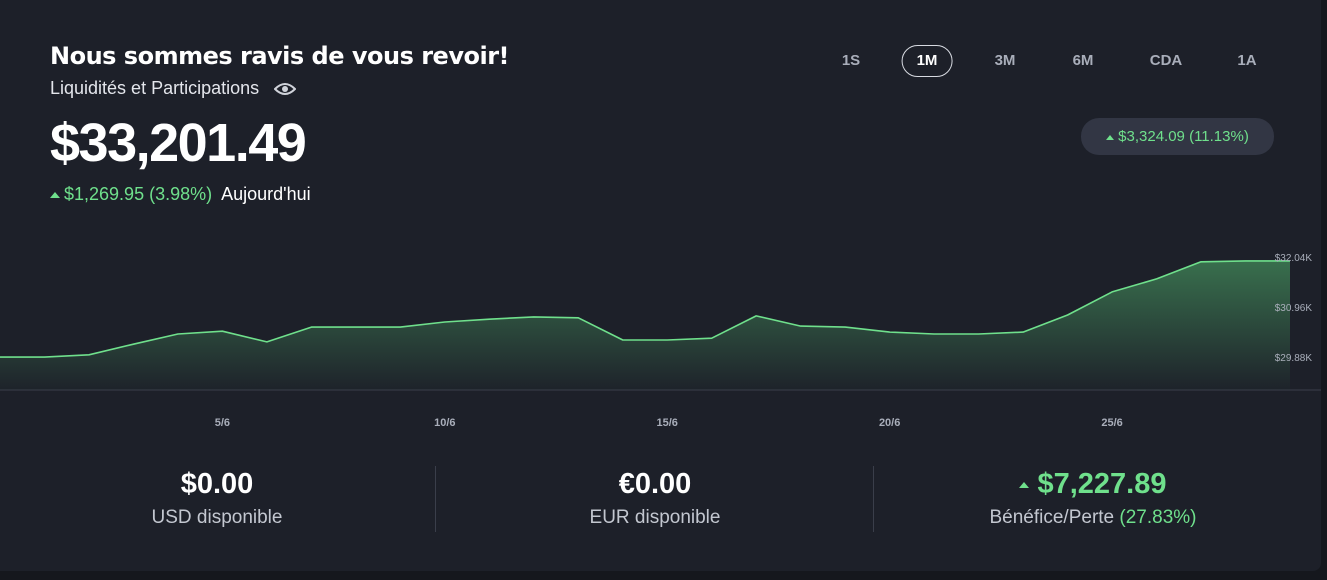 The height and width of the screenshot is (580, 1327). I want to click on period-button: 1S, so click(851, 60).